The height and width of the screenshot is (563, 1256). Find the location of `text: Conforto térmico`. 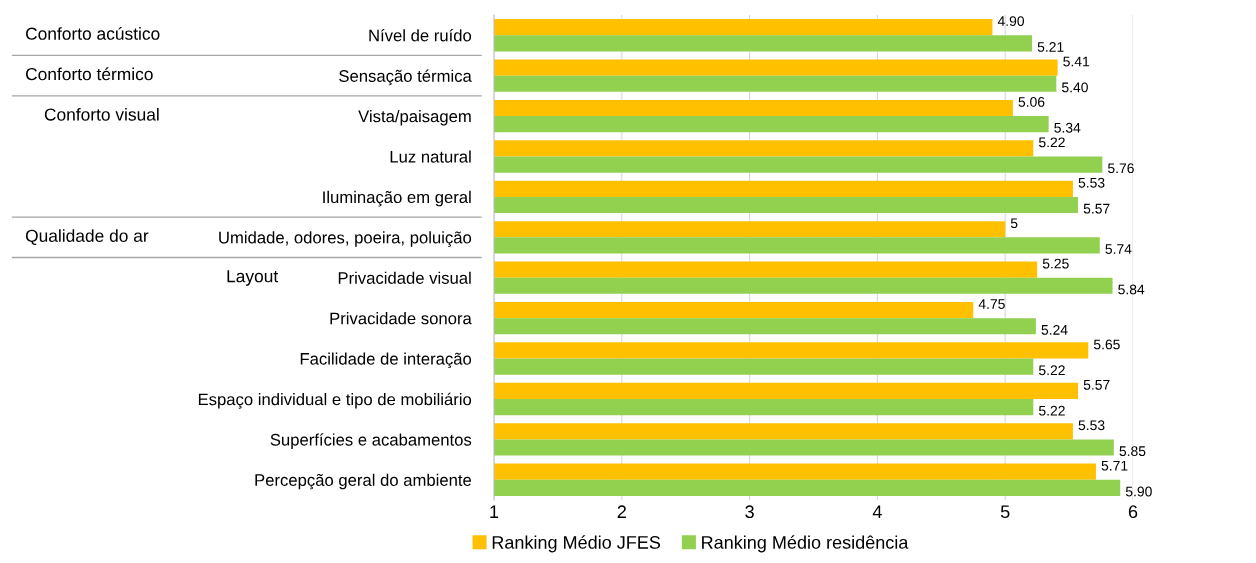

text: Conforto térmico is located at coordinates (89, 74).